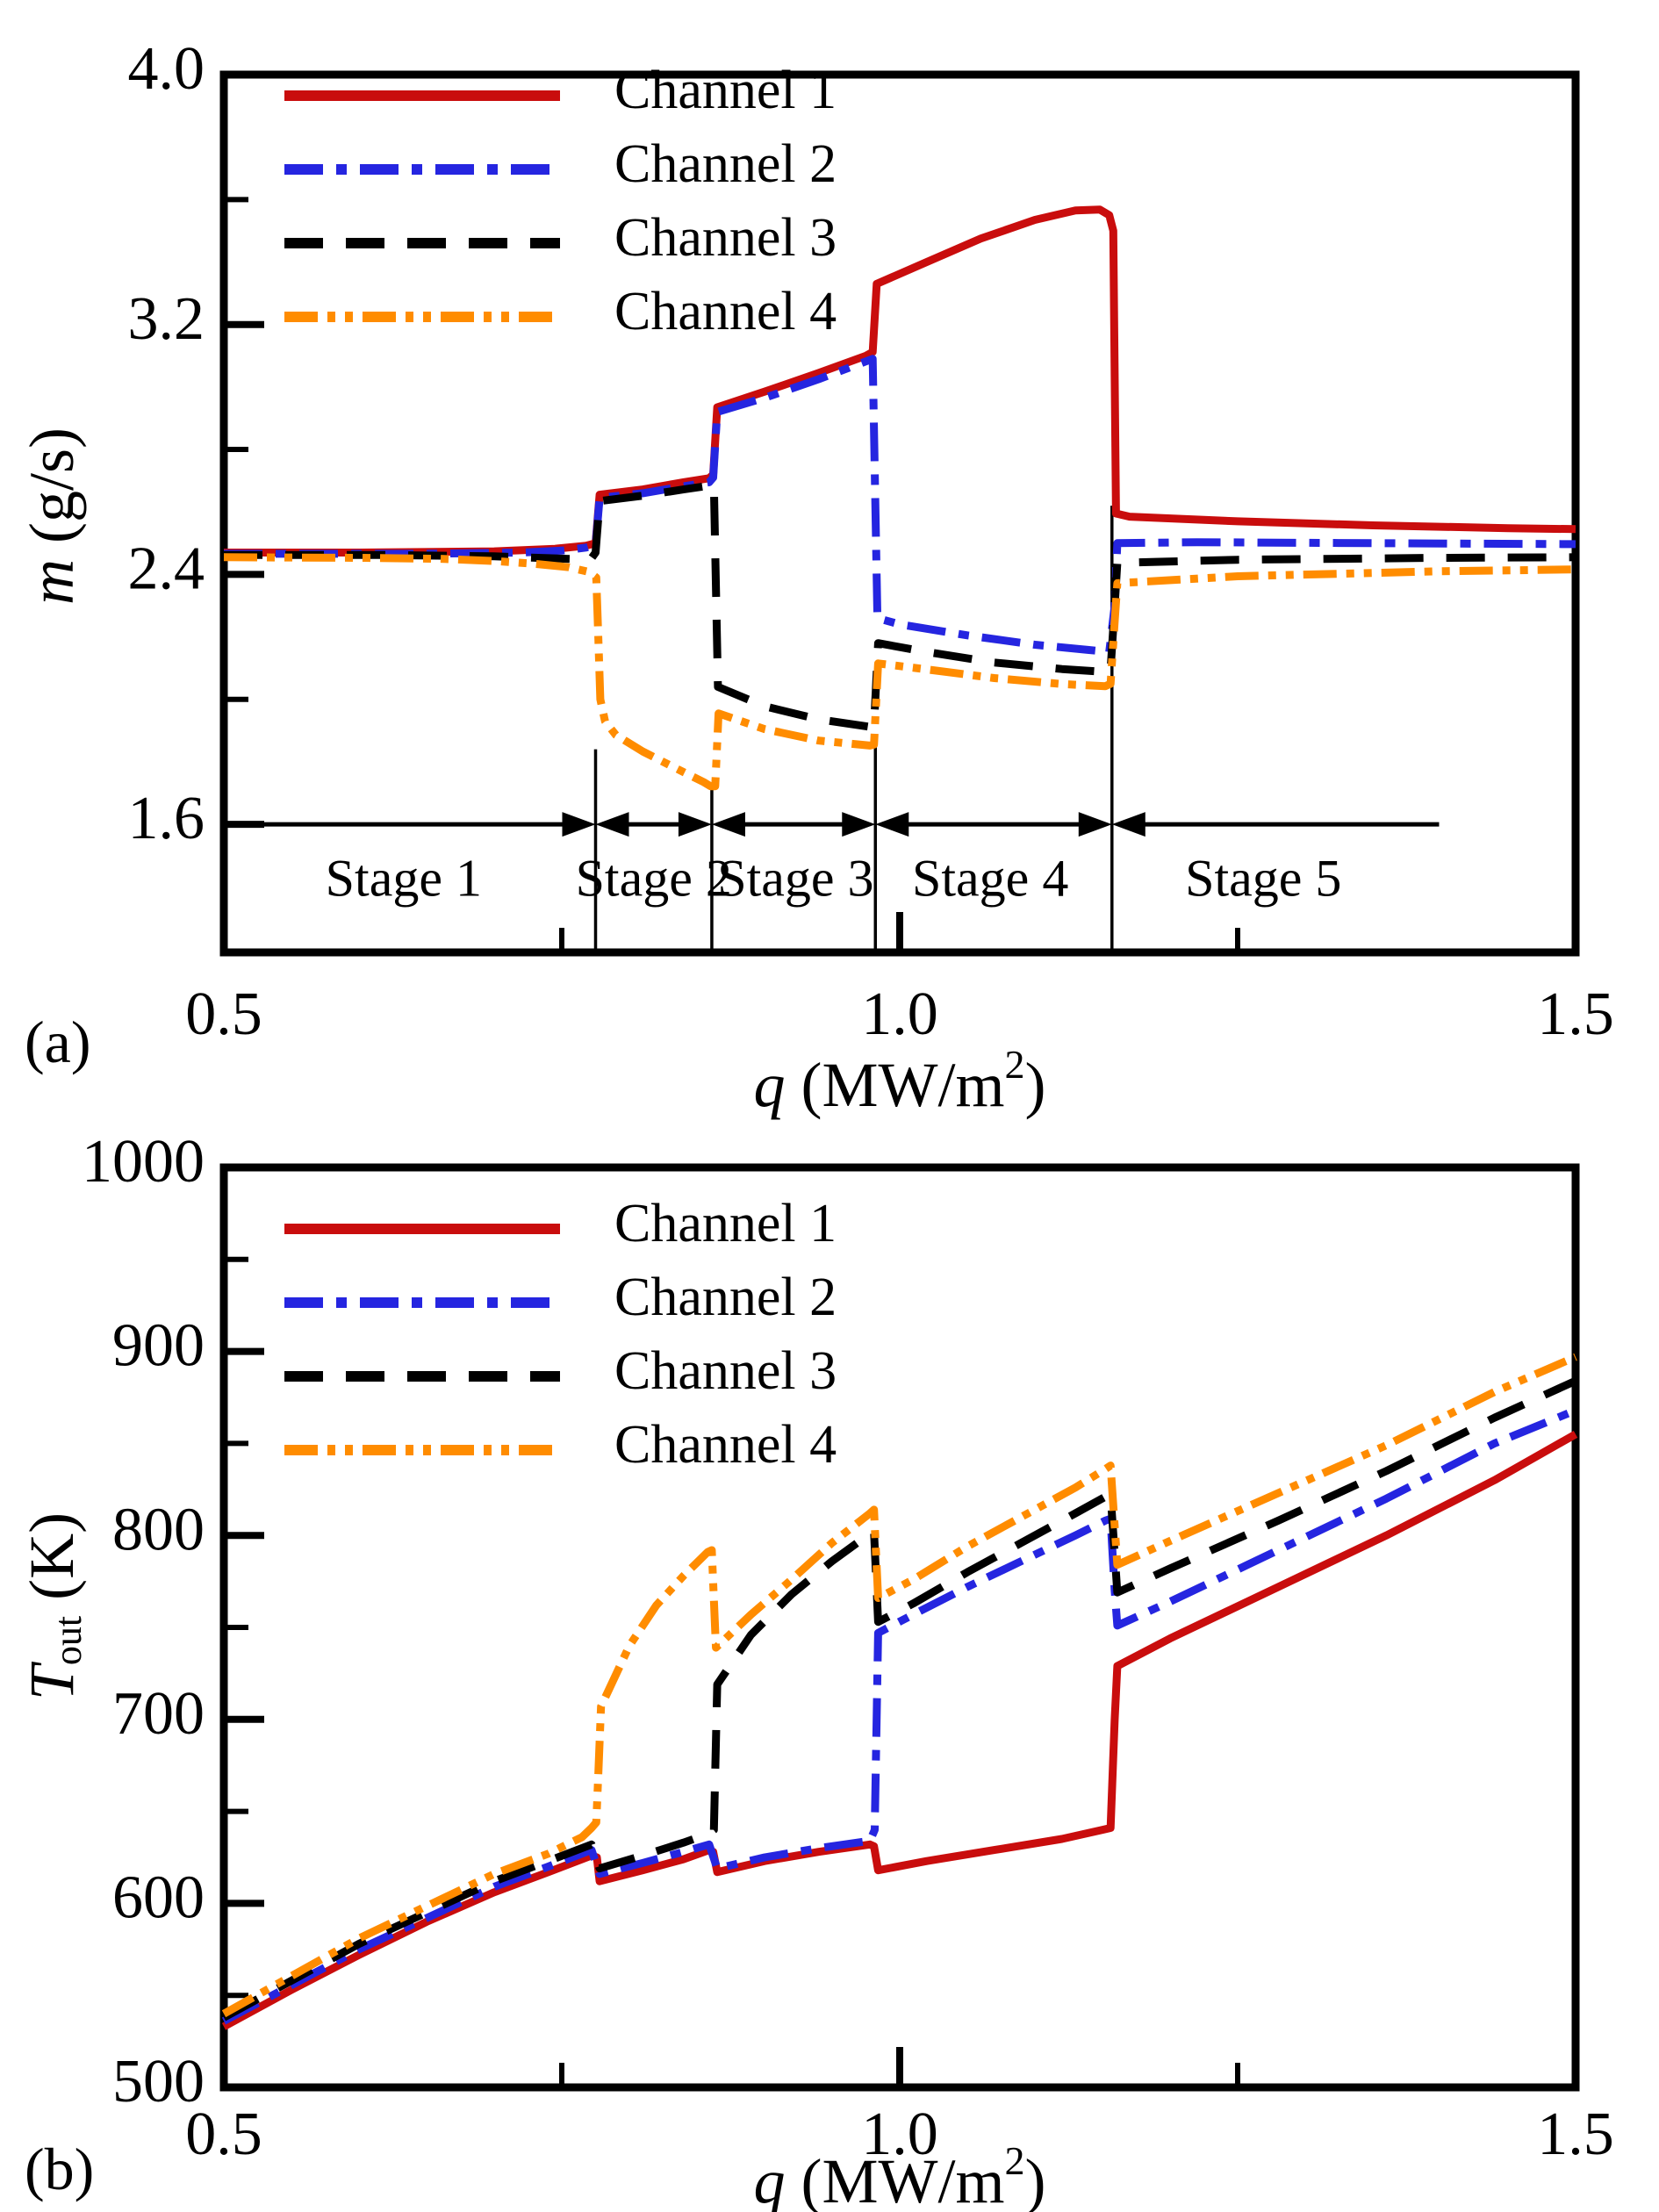 This screenshot has height=2212, width=1659. Describe the element at coordinates (1128, 824) in the screenshot. I see `stage5-arrowhead-icon` at that location.